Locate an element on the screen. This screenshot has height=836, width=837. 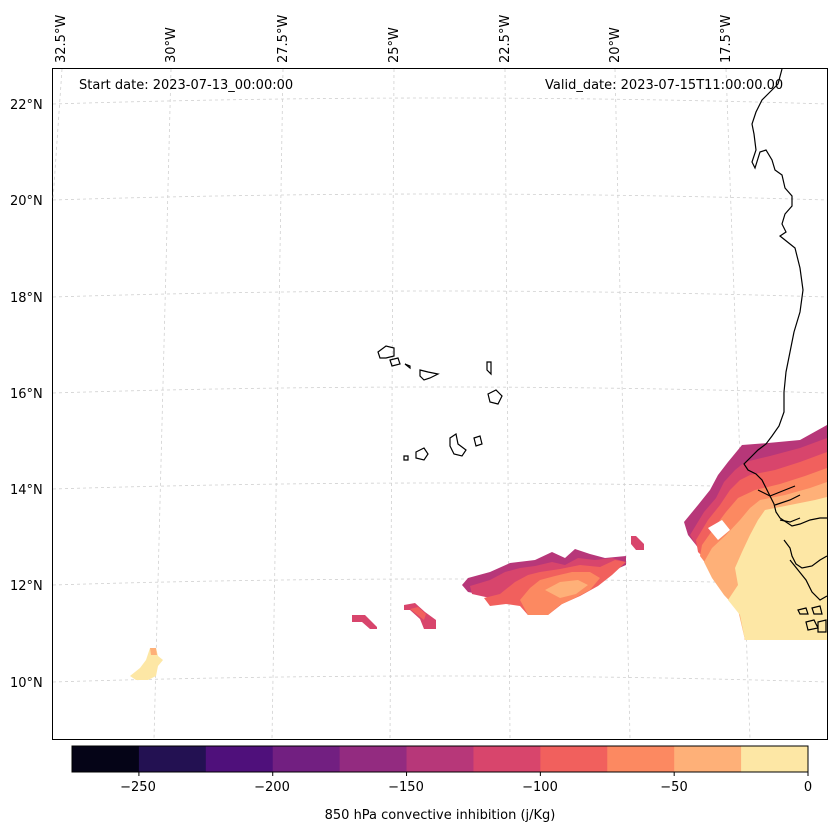
island-brava is located at coordinates (406, 458).